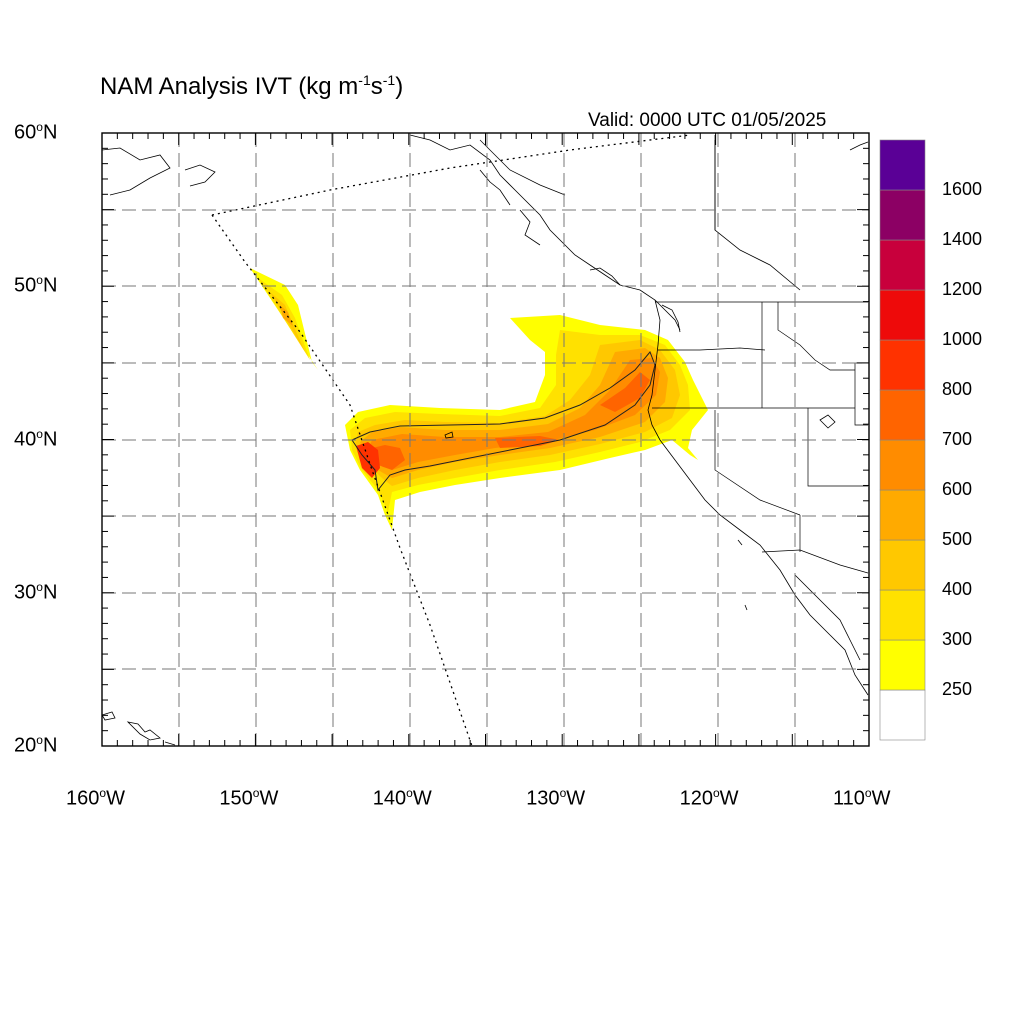 Image resolution: width=1024 pixels, height=1024 pixels. Describe the element at coordinates (862, 798) in the screenshot. I see `lon-label: 110oW` at that location.